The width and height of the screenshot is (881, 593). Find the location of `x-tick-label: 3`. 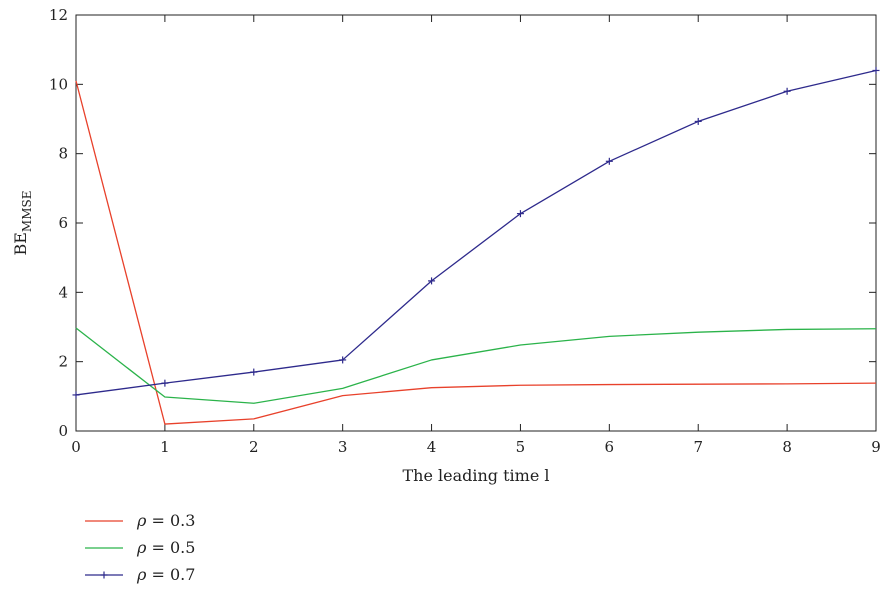

x-tick-label: 3 is located at coordinates (343, 447).